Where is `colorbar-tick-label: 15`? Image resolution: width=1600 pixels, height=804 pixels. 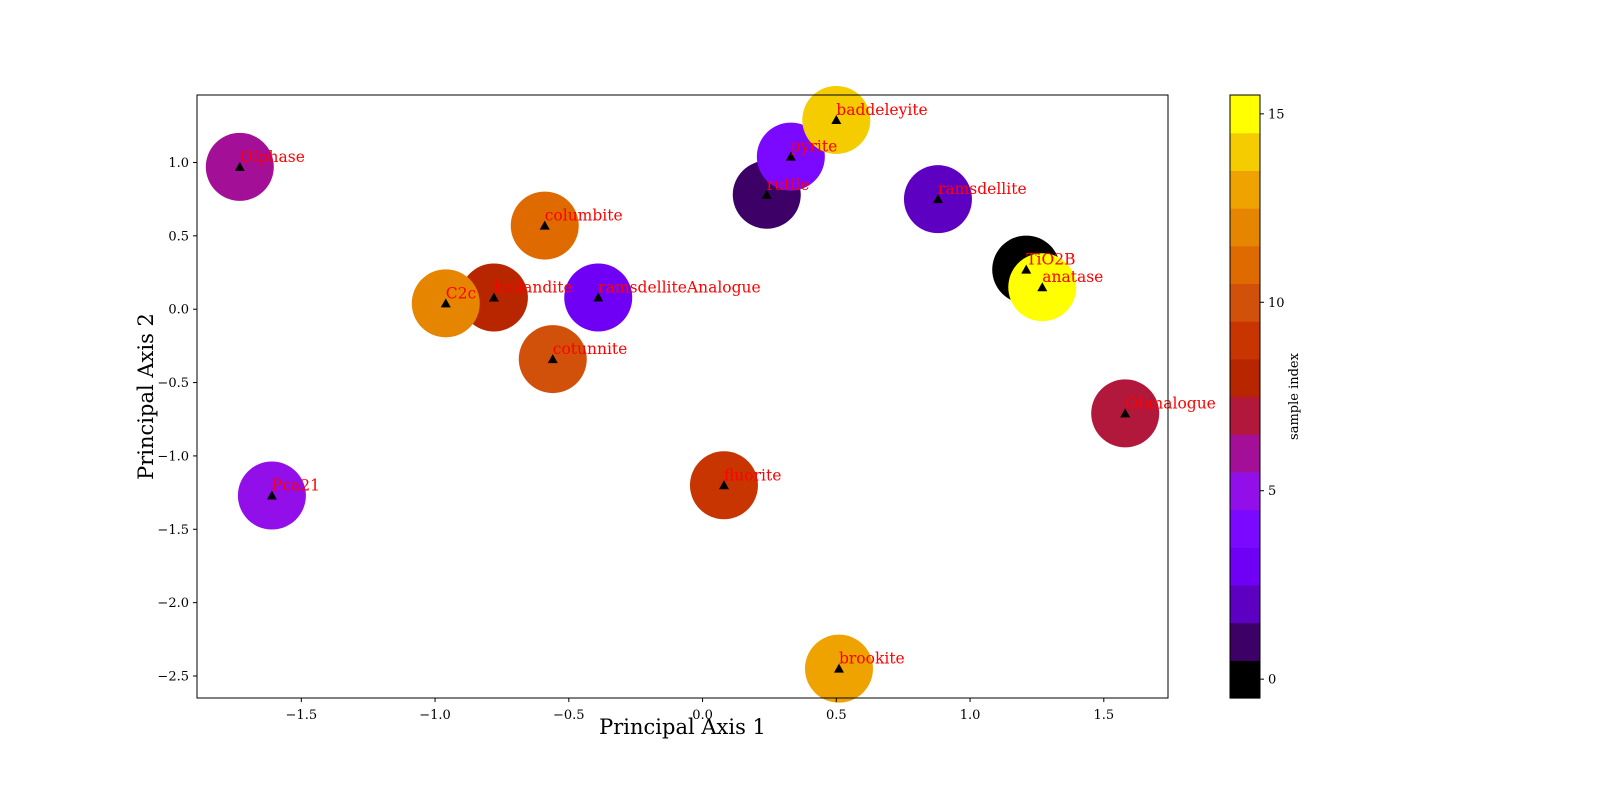
colorbar-tick-label: 15 is located at coordinates (1276, 114).